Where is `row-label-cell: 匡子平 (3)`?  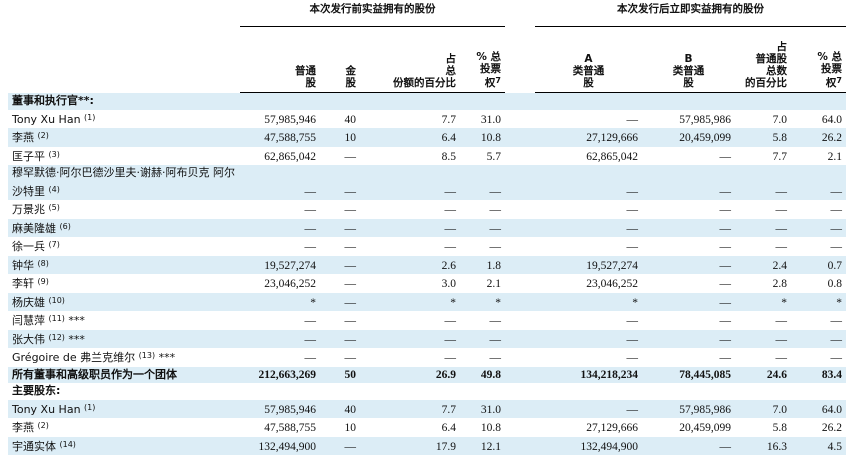
row-label-cell: 匡子平 (3) is located at coordinates (124, 156).